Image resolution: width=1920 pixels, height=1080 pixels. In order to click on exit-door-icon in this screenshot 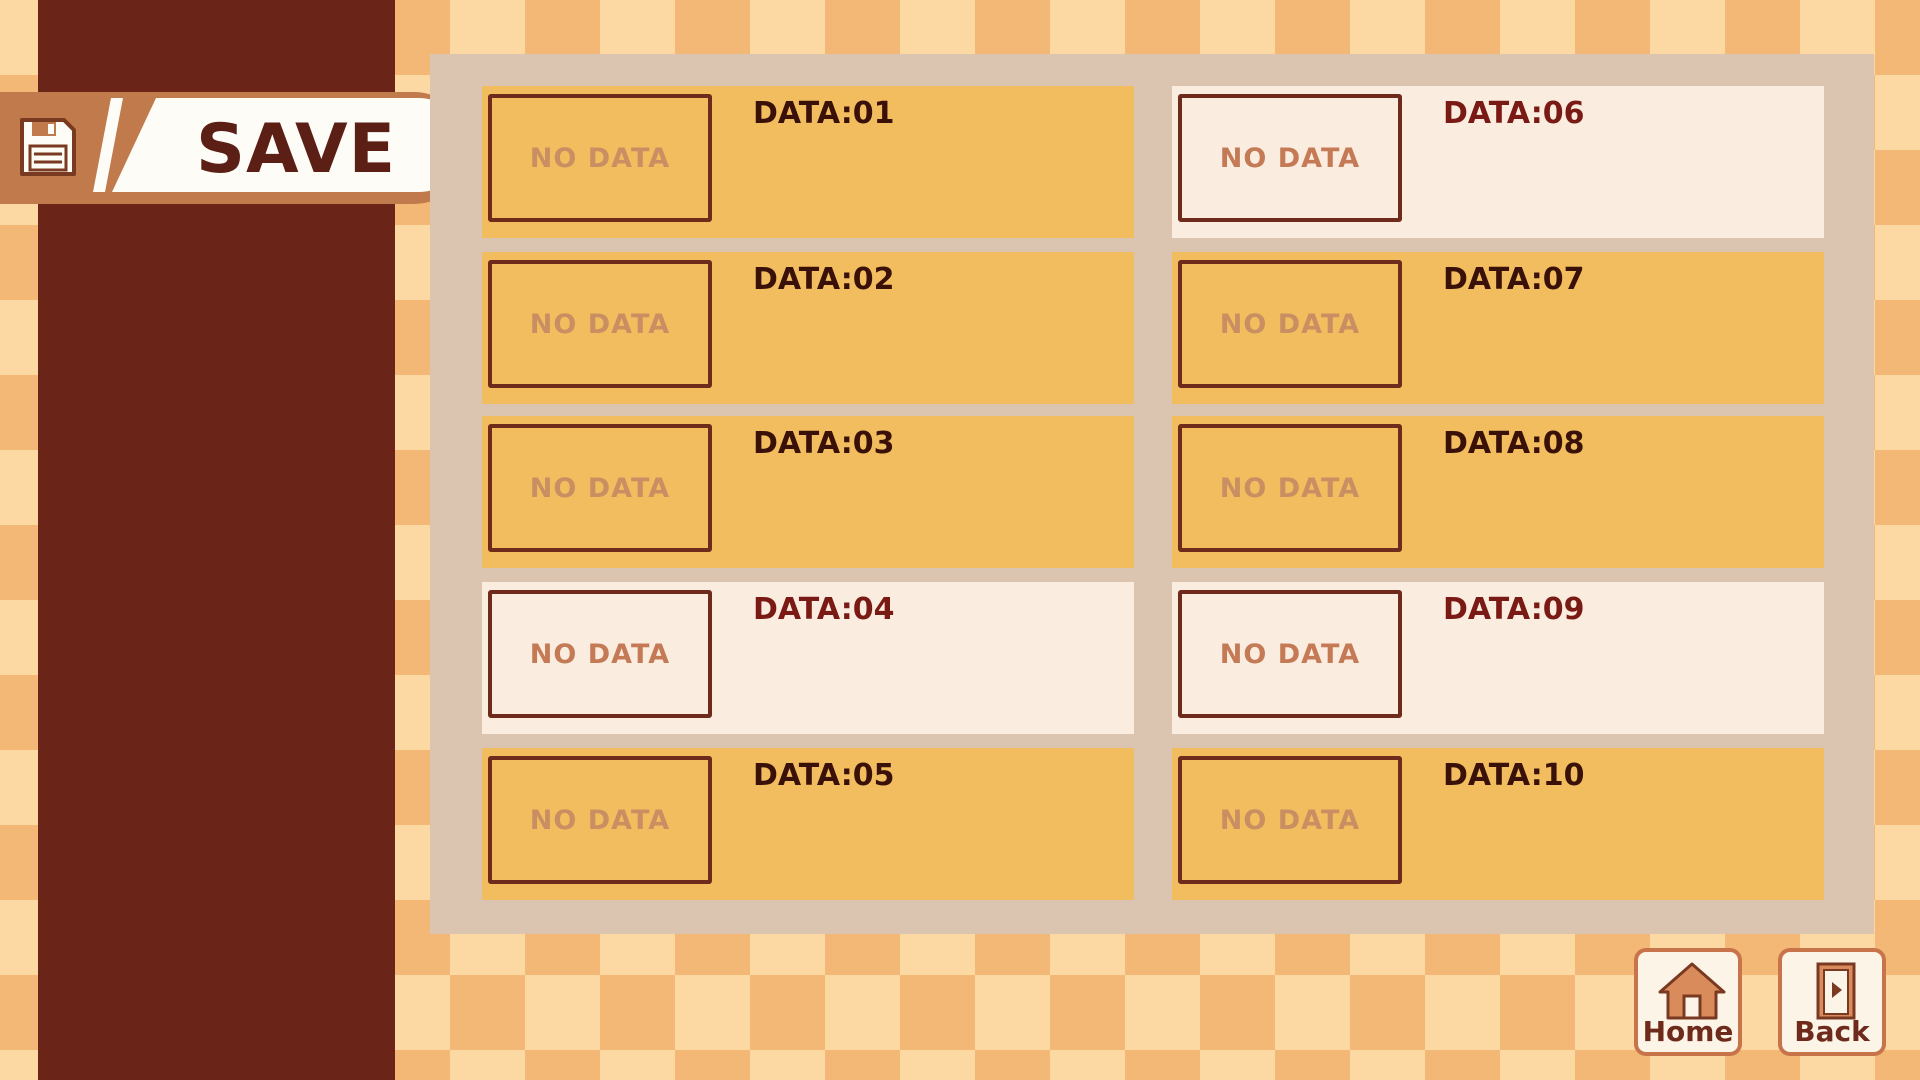, I will do `click(1836, 991)`.